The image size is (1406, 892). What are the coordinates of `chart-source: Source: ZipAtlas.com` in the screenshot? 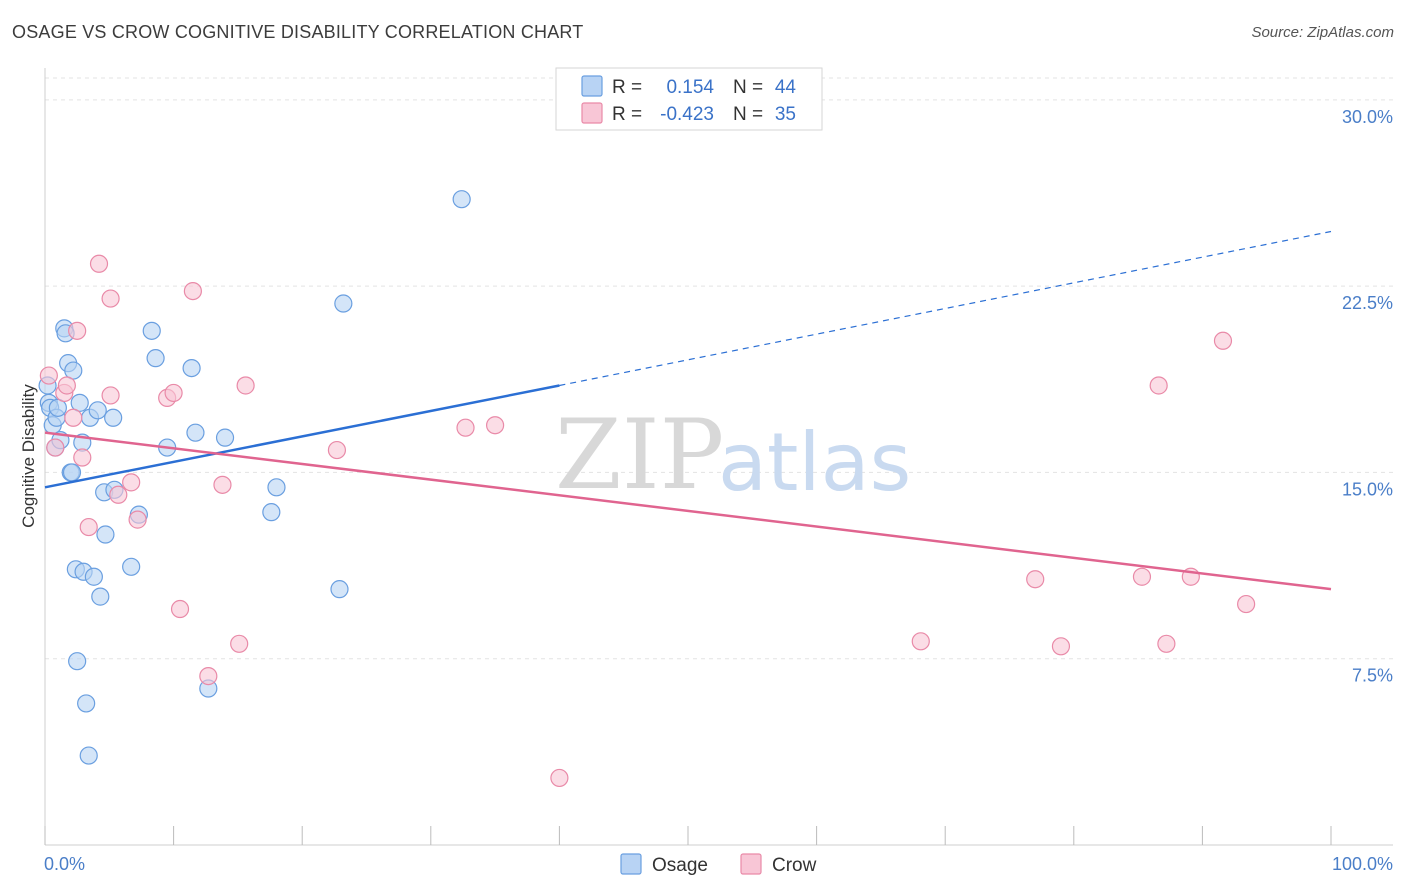 It's located at (1322, 32).